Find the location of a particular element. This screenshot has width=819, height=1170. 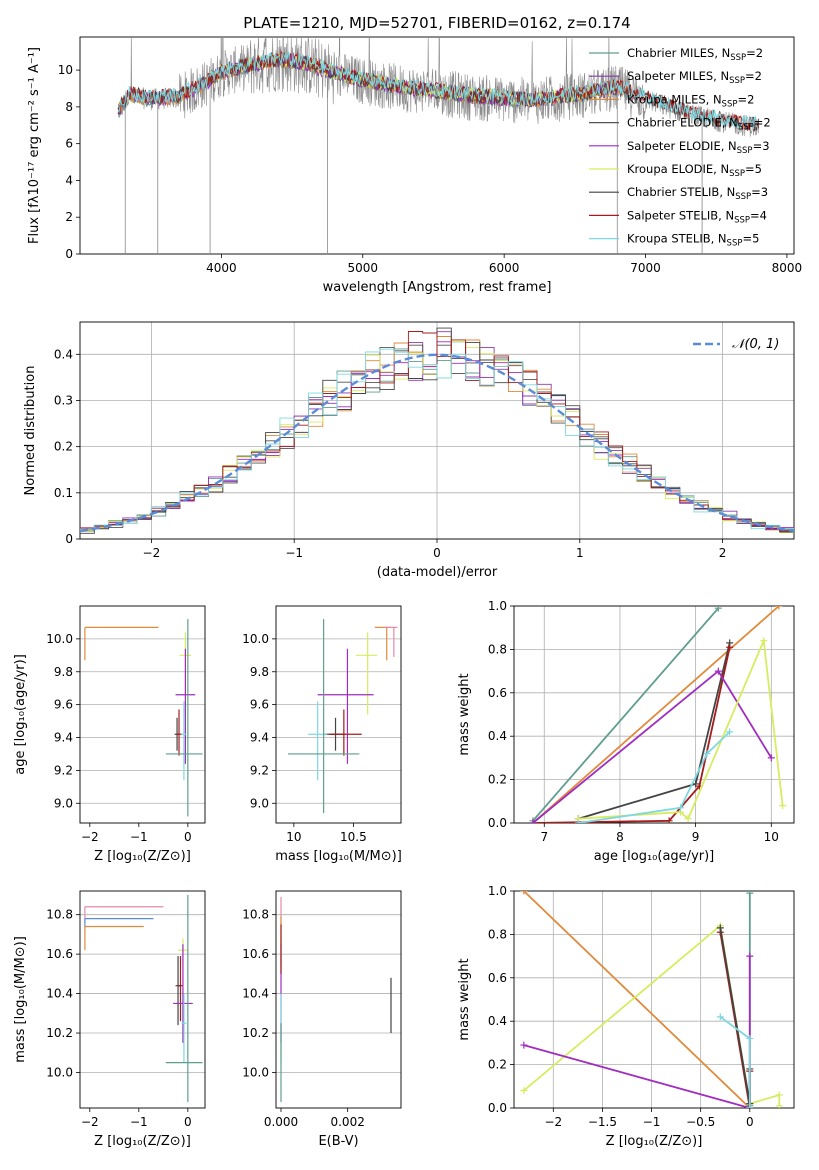

spectrum-xlabel: wavelength [Angstrom, rest frame] is located at coordinates (437, 287).